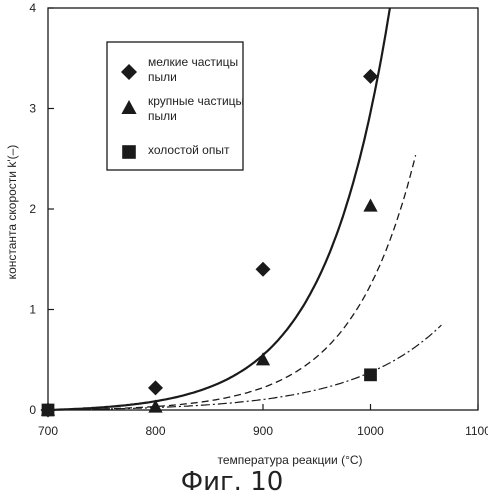 The image size is (488, 500). I want to click on y-tick-label-0: 0, so click(32, 410).